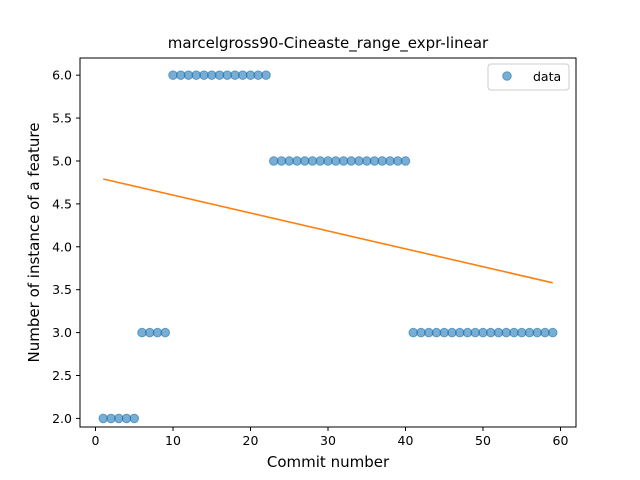 This screenshot has height=480, width=640. I want to click on legend-box, so click(528, 77).